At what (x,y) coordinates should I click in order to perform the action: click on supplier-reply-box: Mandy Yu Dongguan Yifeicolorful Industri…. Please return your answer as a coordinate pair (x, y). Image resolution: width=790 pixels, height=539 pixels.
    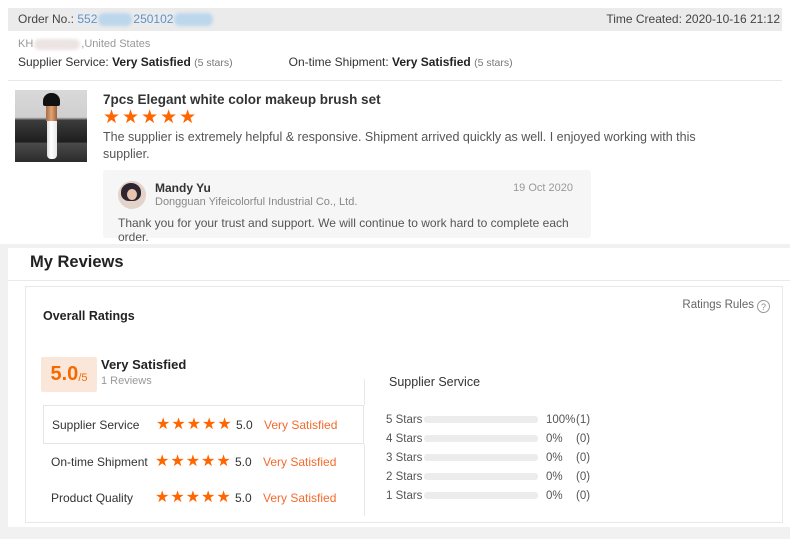
    Looking at the image, I should click on (347, 207).